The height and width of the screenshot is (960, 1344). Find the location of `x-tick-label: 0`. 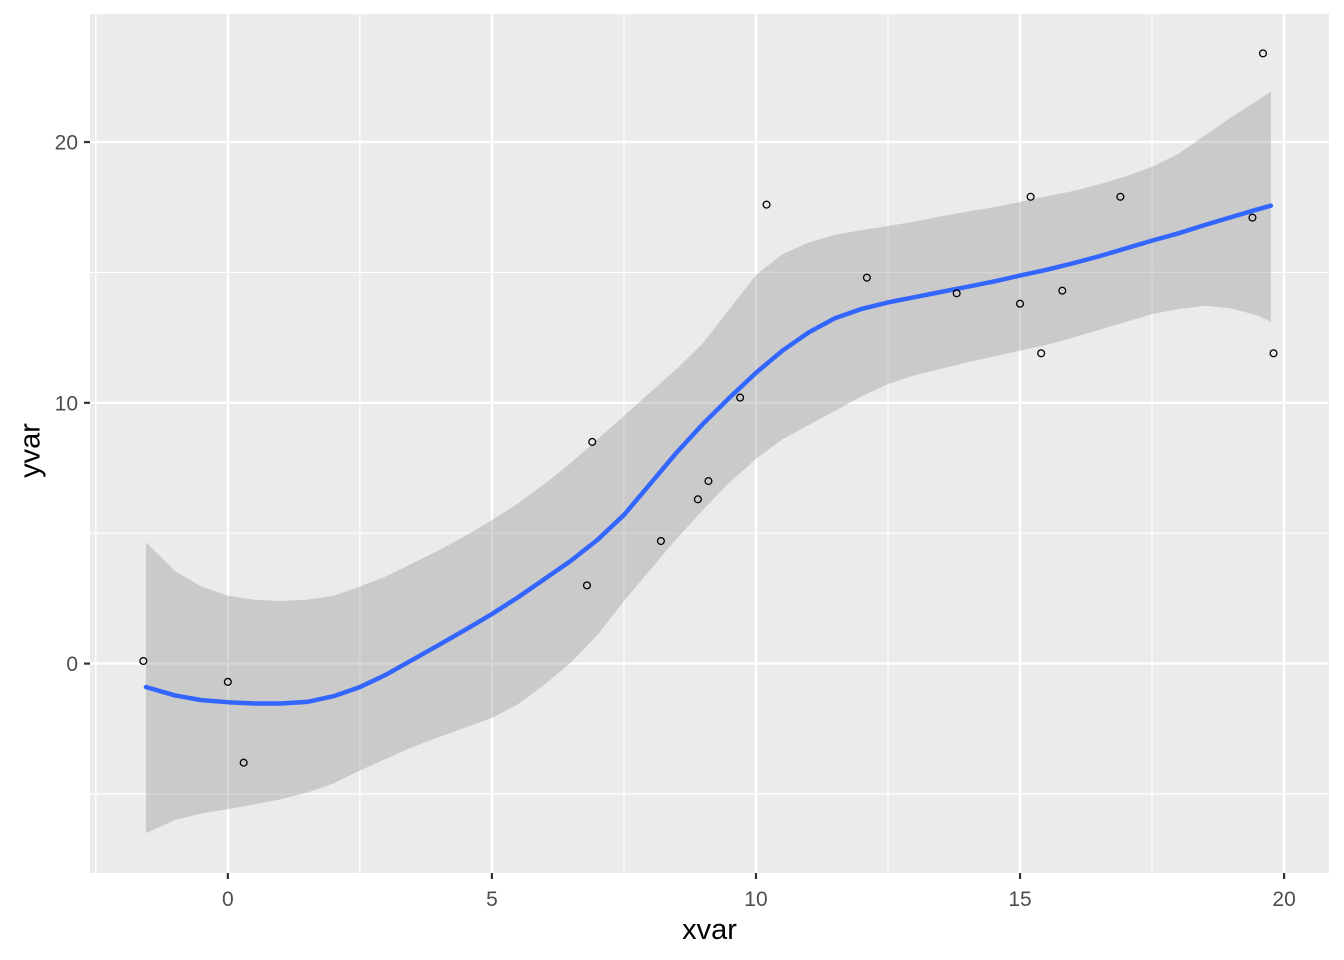

x-tick-label: 0 is located at coordinates (228, 899).